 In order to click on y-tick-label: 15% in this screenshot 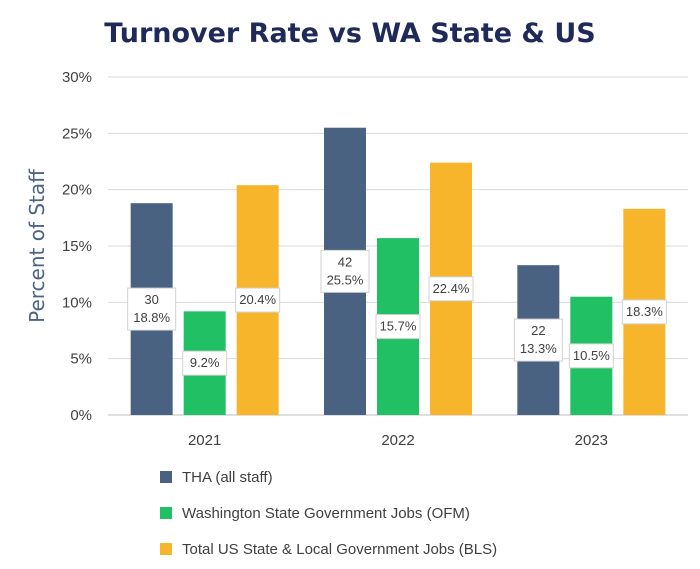, I will do `click(77, 246)`.